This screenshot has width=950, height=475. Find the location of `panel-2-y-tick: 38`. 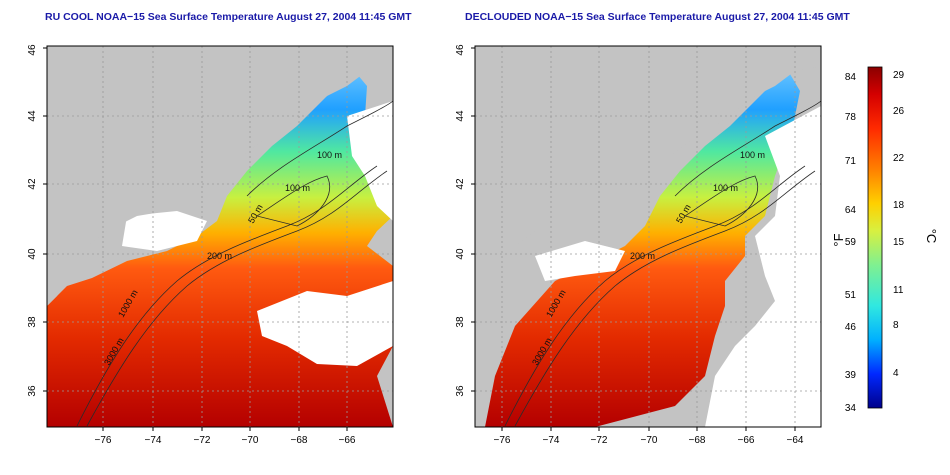

panel-2-y-tick: 38 is located at coordinates (460, 322).